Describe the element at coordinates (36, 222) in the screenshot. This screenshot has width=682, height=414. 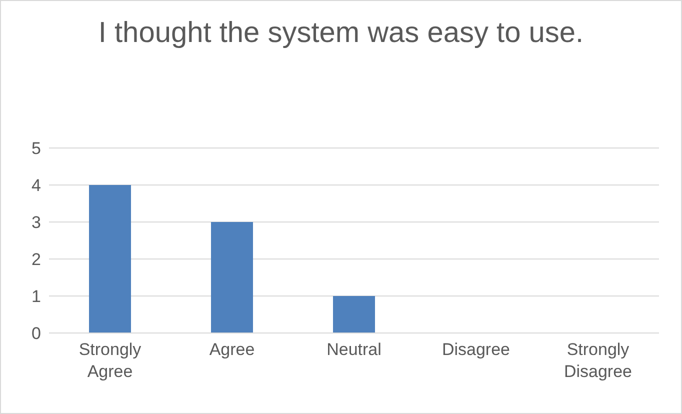
I see `y-tick-label: 3` at that location.